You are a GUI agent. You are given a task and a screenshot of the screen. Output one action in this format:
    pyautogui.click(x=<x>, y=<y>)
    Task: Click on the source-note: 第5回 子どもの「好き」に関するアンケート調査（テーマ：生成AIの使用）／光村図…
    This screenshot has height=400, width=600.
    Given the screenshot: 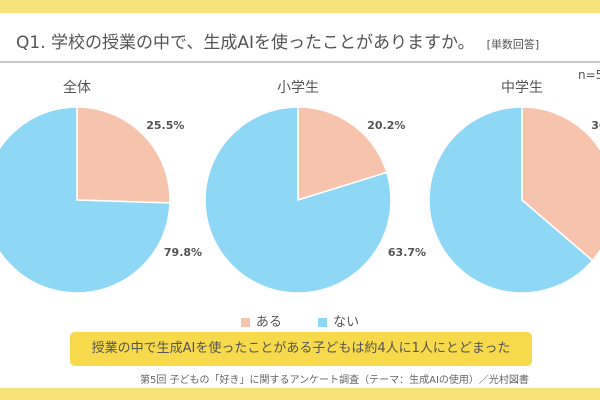 What is the action you would take?
    pyautogui.click(x=334, y=380)
    